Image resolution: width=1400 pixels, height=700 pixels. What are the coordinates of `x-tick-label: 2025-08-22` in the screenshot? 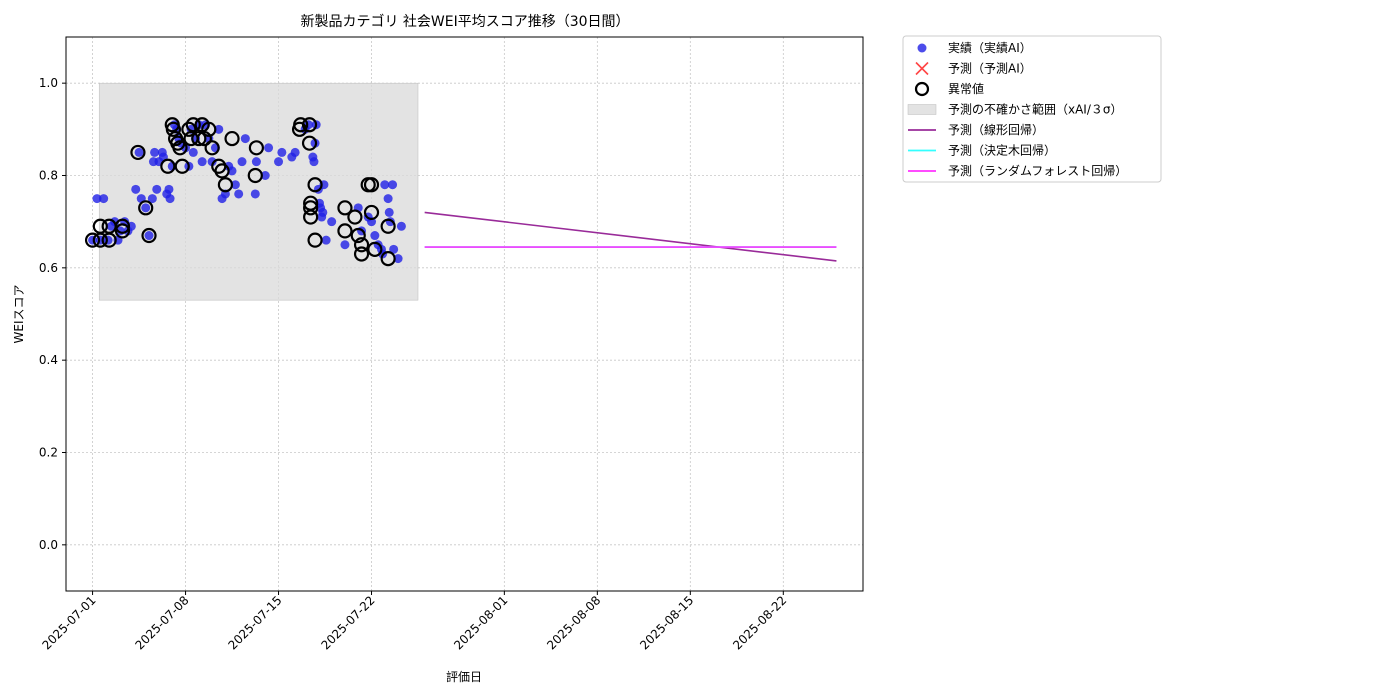 It's located at (759, 622).